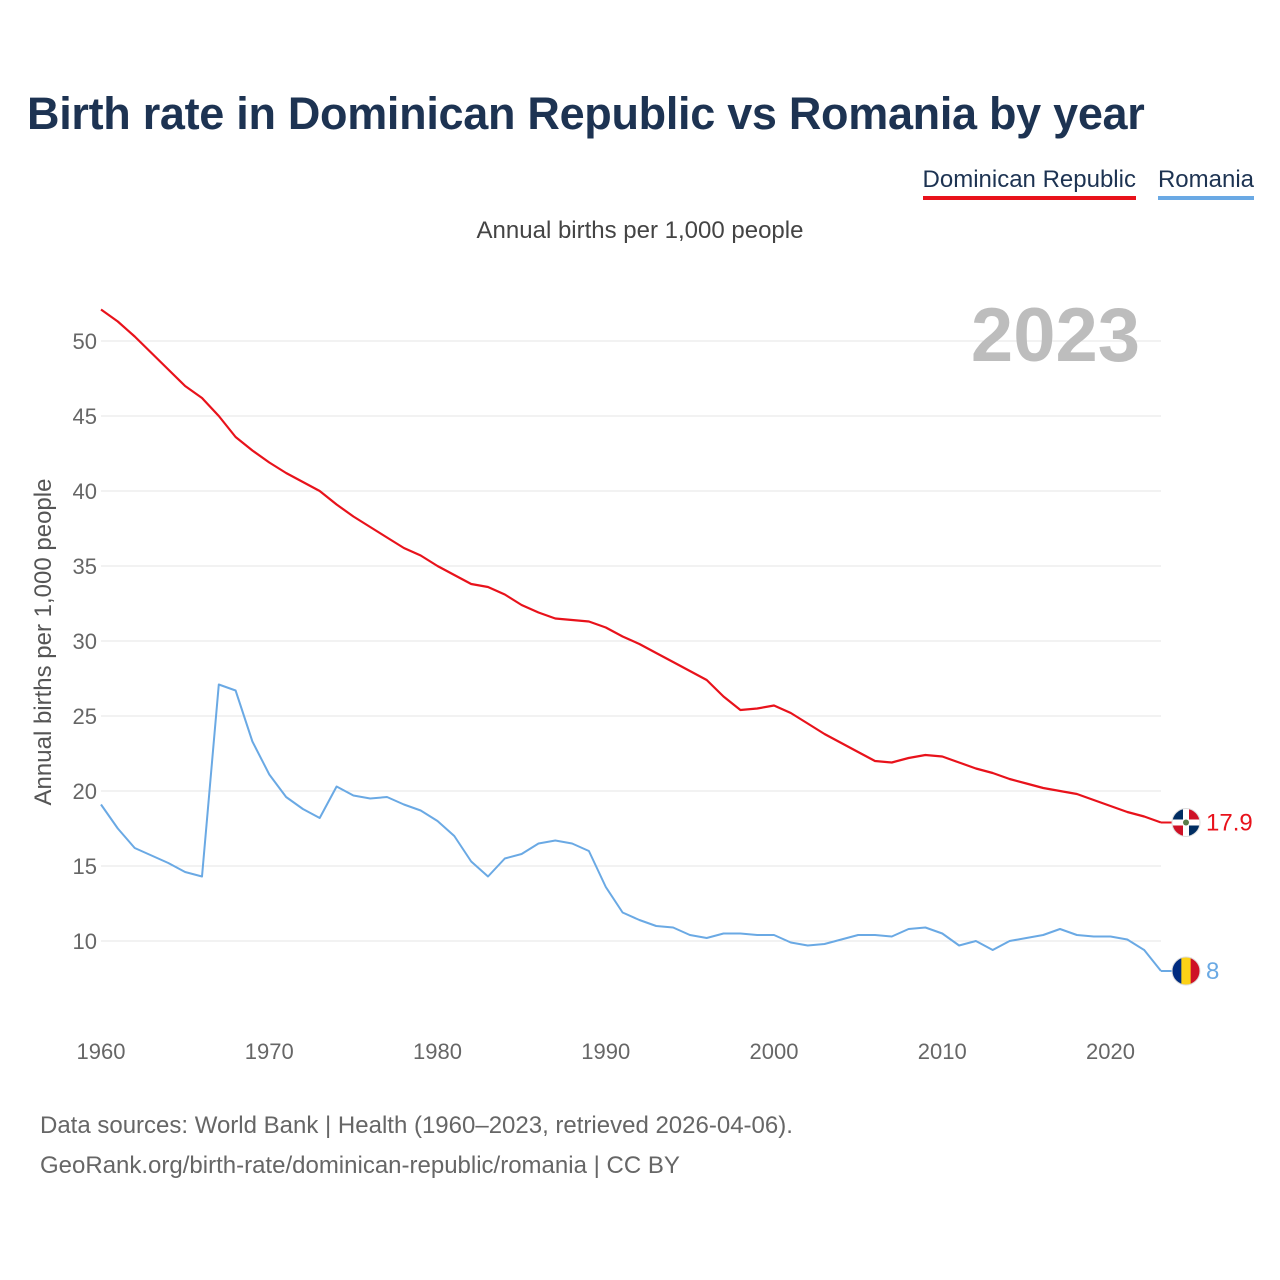  What do you see at coordinates (437, 1051) in the screenshot?
I see `x-tick-label: 1980` at bounding box center [437, 1051].